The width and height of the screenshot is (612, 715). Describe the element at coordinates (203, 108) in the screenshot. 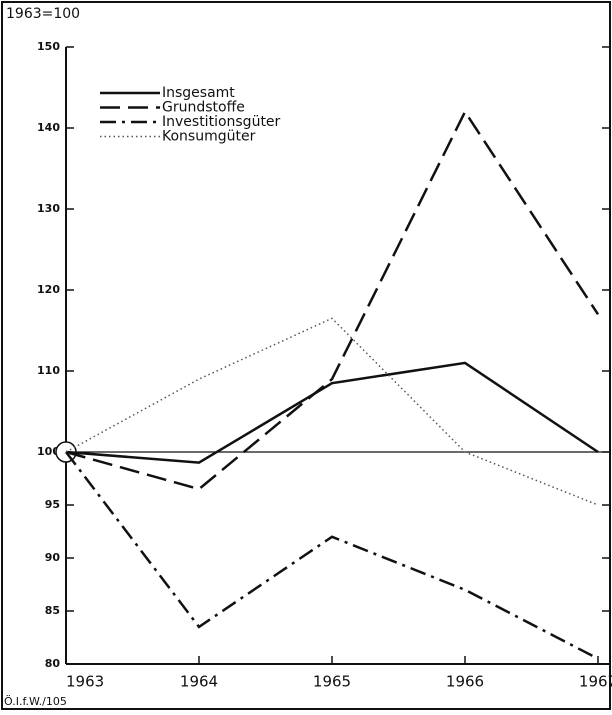

I see `legend-label: Grundstoffe` at that location.